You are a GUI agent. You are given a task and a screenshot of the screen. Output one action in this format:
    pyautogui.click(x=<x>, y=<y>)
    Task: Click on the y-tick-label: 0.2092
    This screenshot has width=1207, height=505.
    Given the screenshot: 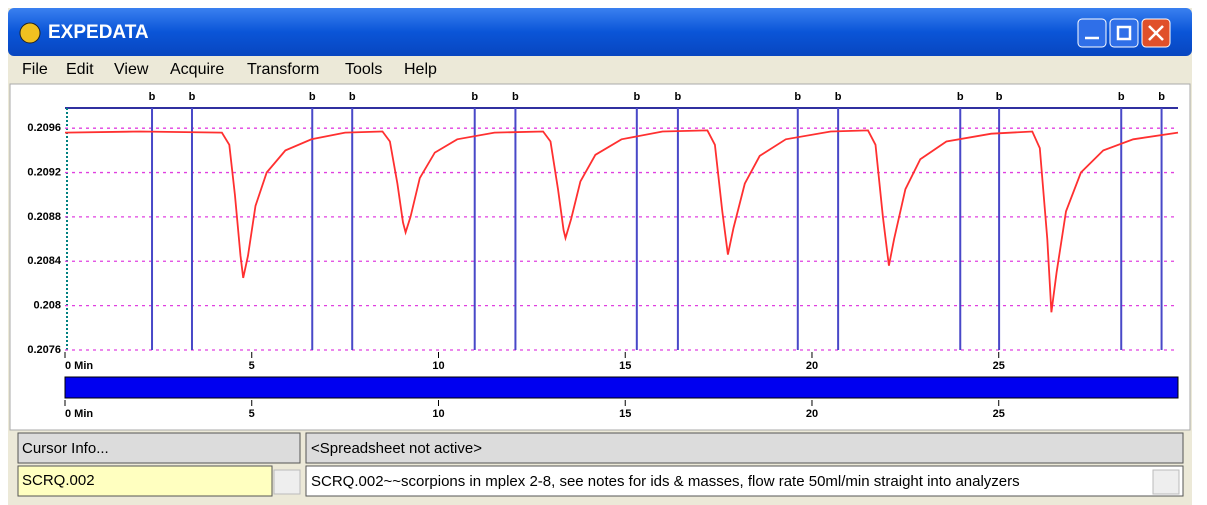 What is the action you would take?
    pyautogui.click(x=44, y=172)
    